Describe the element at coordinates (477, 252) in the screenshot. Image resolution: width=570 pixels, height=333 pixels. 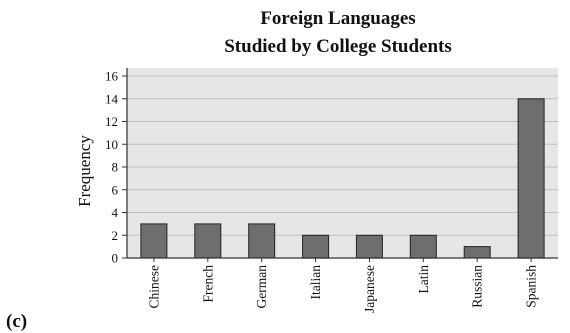
I see `bar-russian` at that location.